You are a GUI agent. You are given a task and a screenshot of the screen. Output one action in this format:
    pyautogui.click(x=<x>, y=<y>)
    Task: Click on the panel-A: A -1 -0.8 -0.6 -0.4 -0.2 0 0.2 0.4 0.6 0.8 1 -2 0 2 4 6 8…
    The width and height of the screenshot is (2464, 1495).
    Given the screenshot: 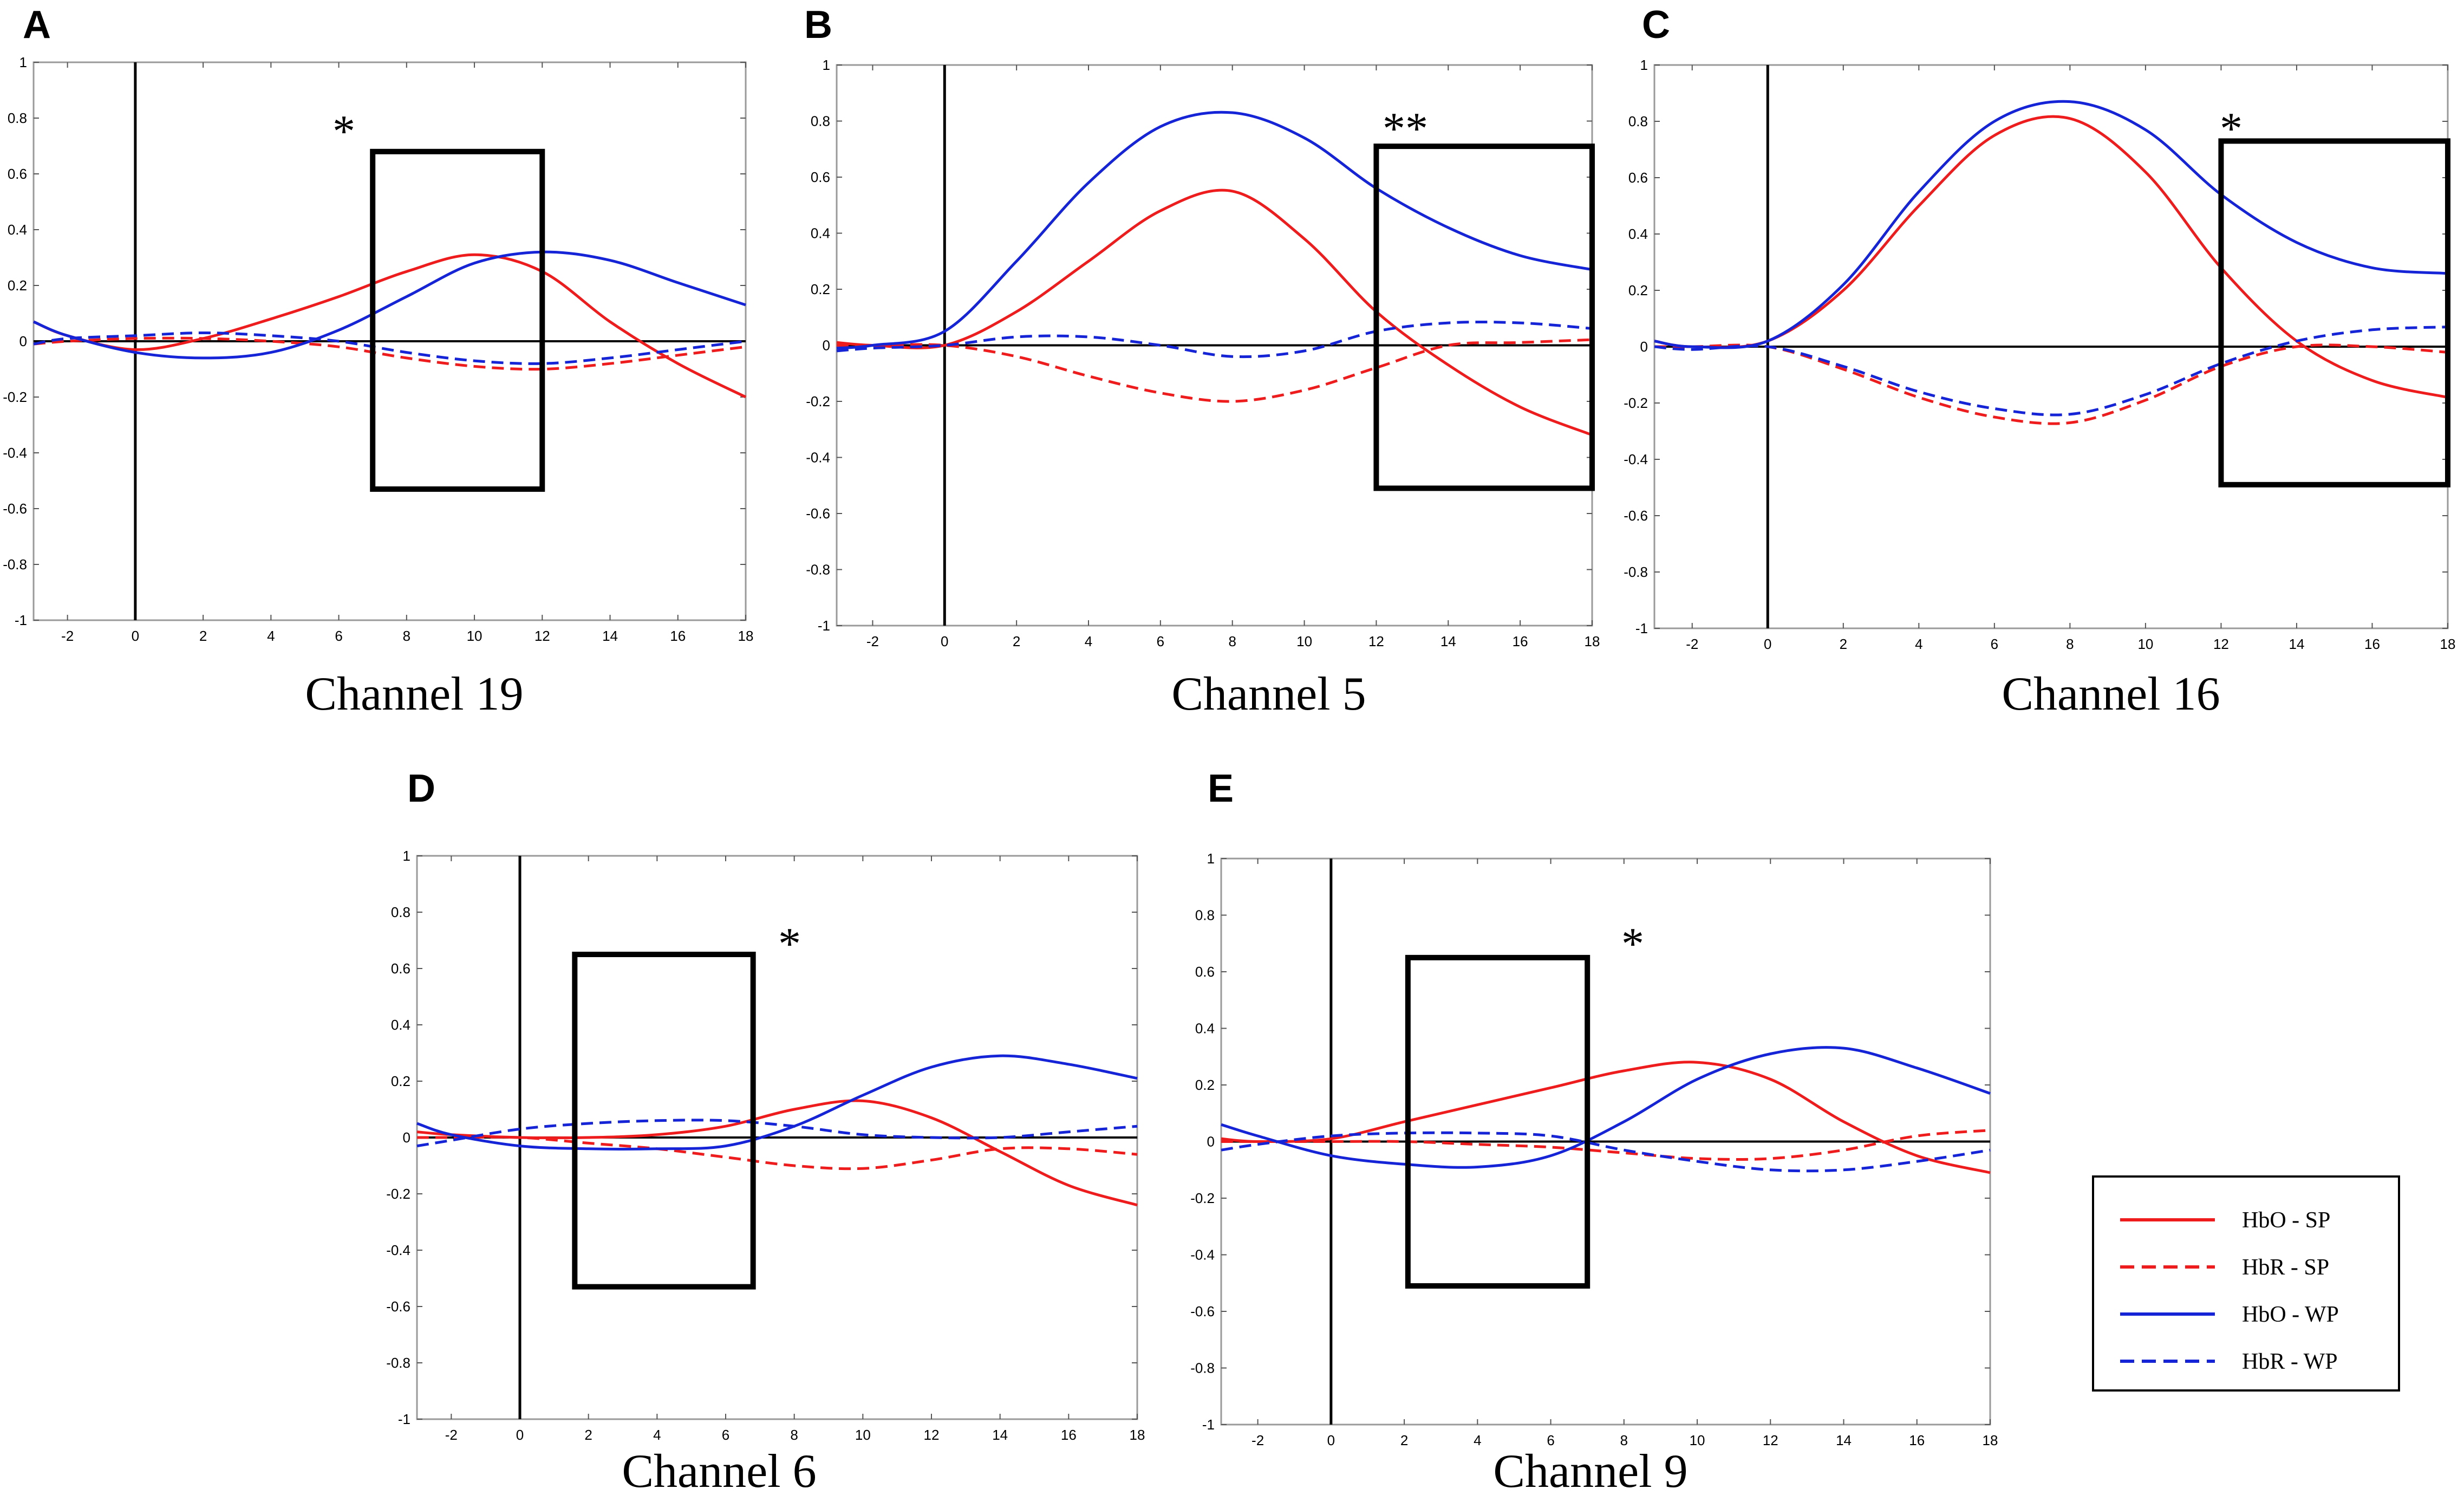 What is the action you would take?
    pyautogui.click(x=378, y=361)
    